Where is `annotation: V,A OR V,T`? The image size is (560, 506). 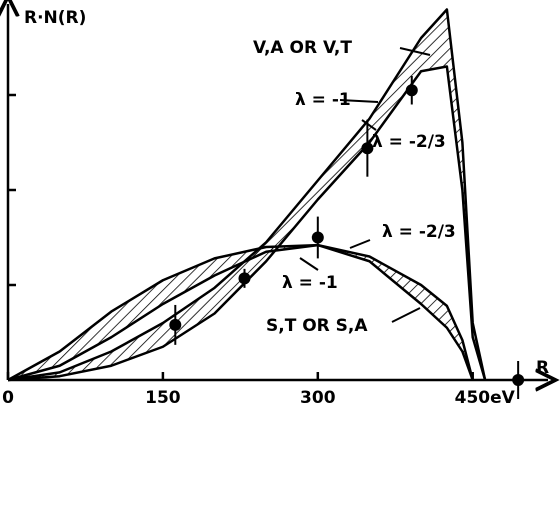
annotation: V,A OR V,T is located at coordinates (302, 48).